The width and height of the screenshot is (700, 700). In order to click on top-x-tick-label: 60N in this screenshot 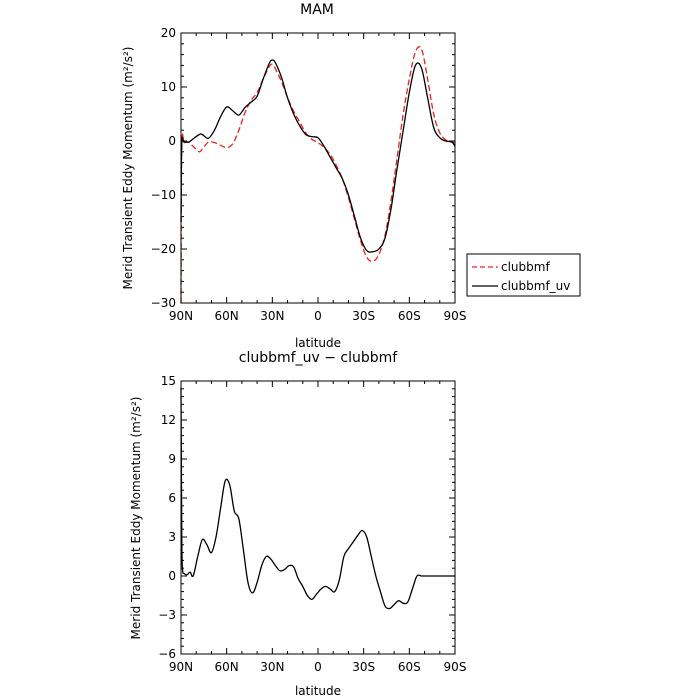, I will do `click(227, 316)`.